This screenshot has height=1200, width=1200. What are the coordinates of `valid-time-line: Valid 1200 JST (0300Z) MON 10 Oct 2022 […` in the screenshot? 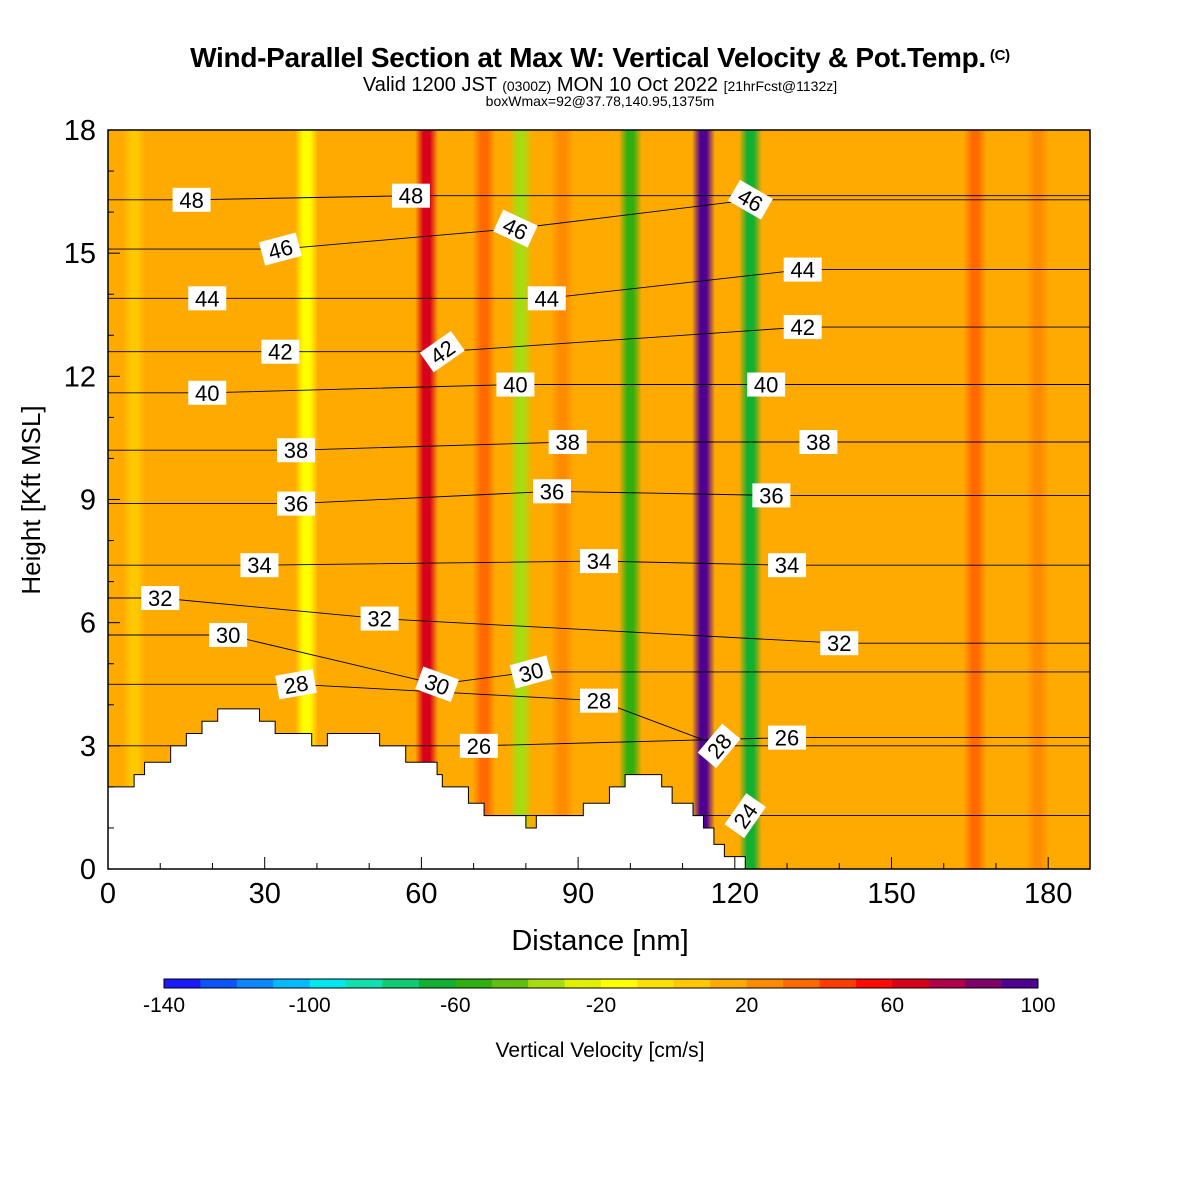 It's located at (600, 85).